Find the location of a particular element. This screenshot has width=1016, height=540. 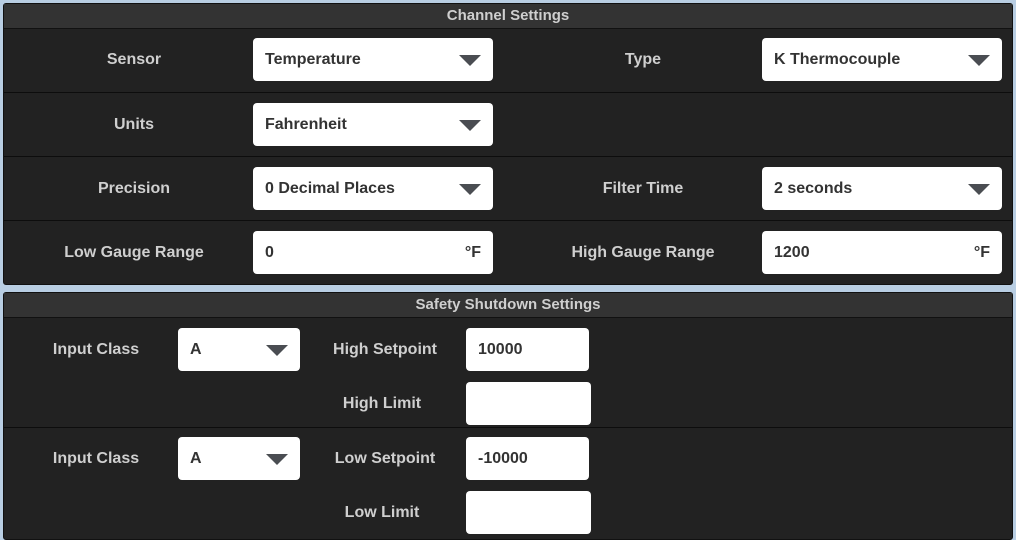

precision-label: Precision is located at coordinates (134, 188).